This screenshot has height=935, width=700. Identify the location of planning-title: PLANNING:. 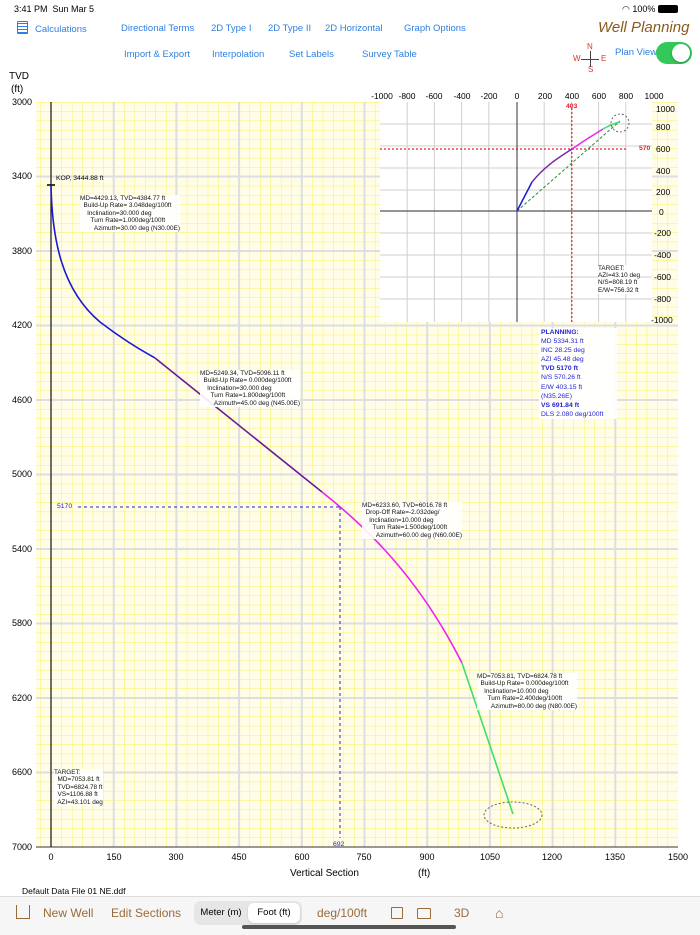
(560, 332).